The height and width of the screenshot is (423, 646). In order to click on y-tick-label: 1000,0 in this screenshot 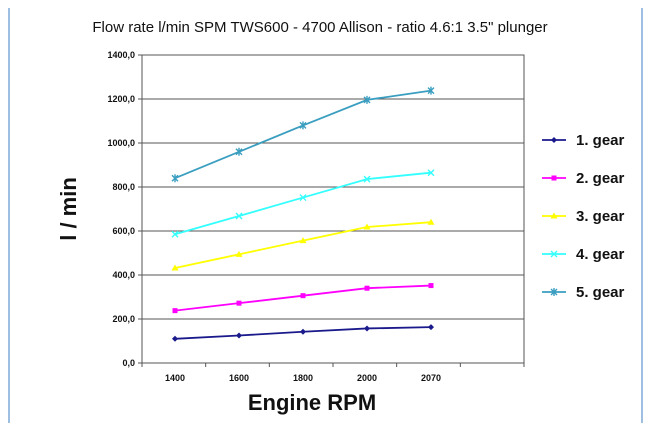, I will do `click(121, 143)`.